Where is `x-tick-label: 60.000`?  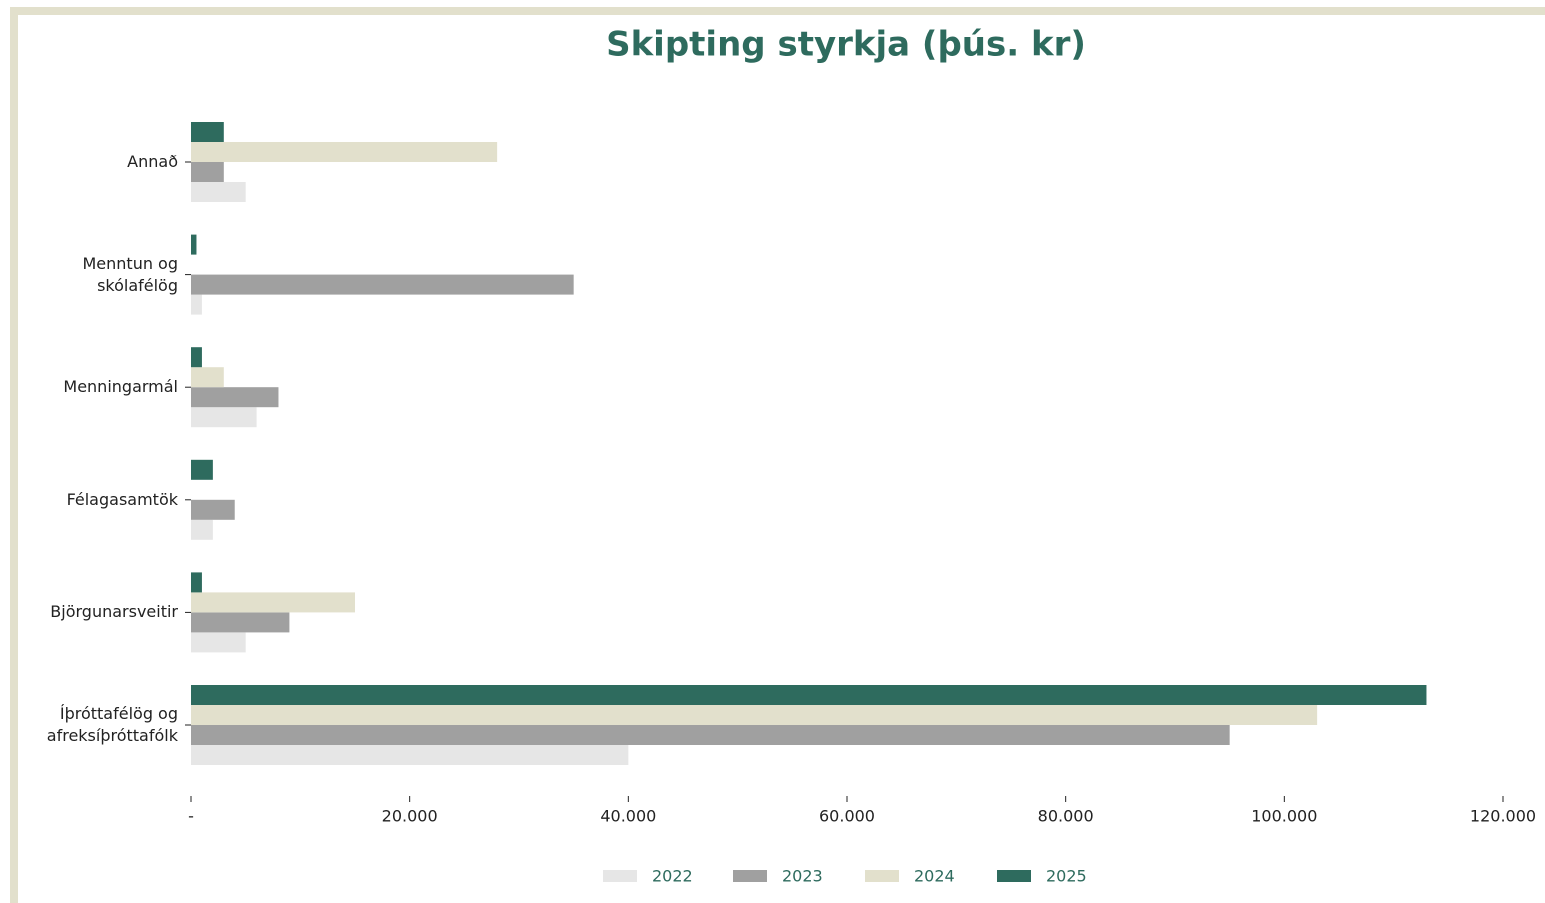
x-tick-label: 60.000 is located at coordinates (847, 816).